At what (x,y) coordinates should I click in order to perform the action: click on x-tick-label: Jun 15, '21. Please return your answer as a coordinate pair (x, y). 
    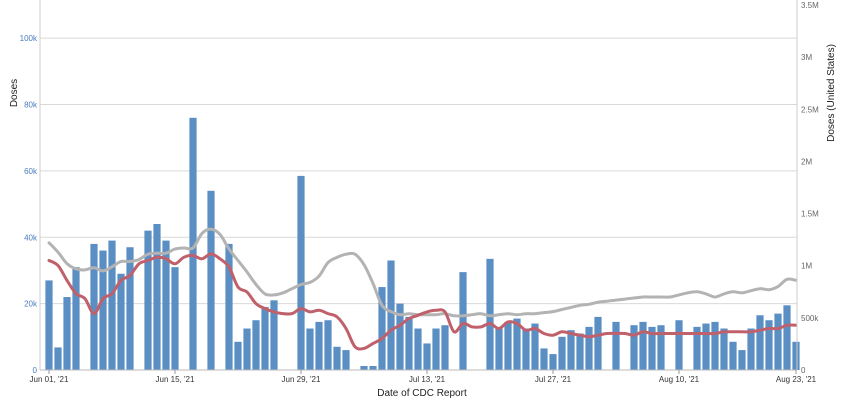
    Looking at the image, I should click on (175, 379).